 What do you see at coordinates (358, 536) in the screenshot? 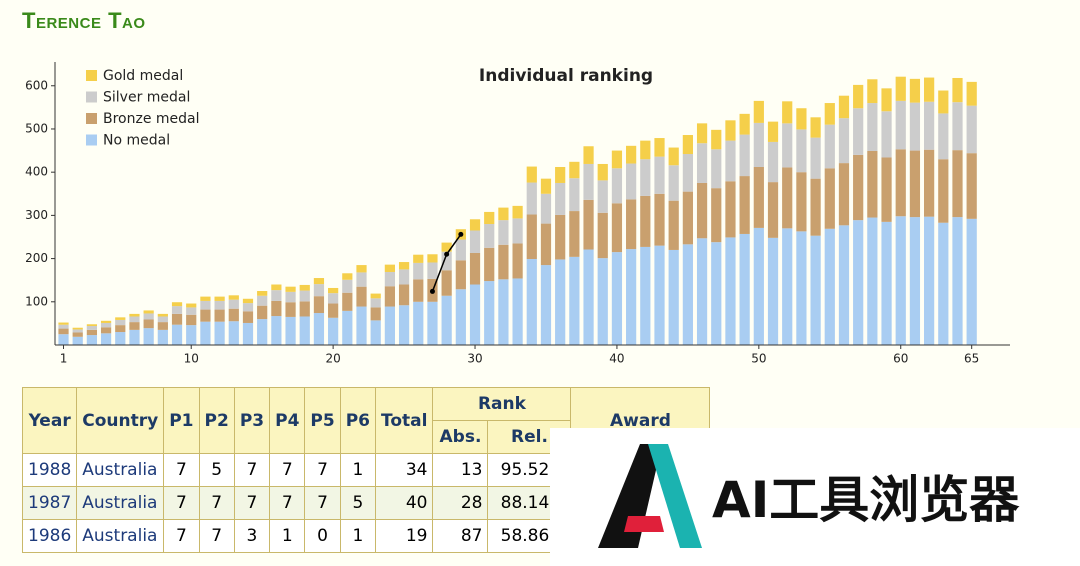
I see `table-cell: 1` at bounding box center [358, 536].